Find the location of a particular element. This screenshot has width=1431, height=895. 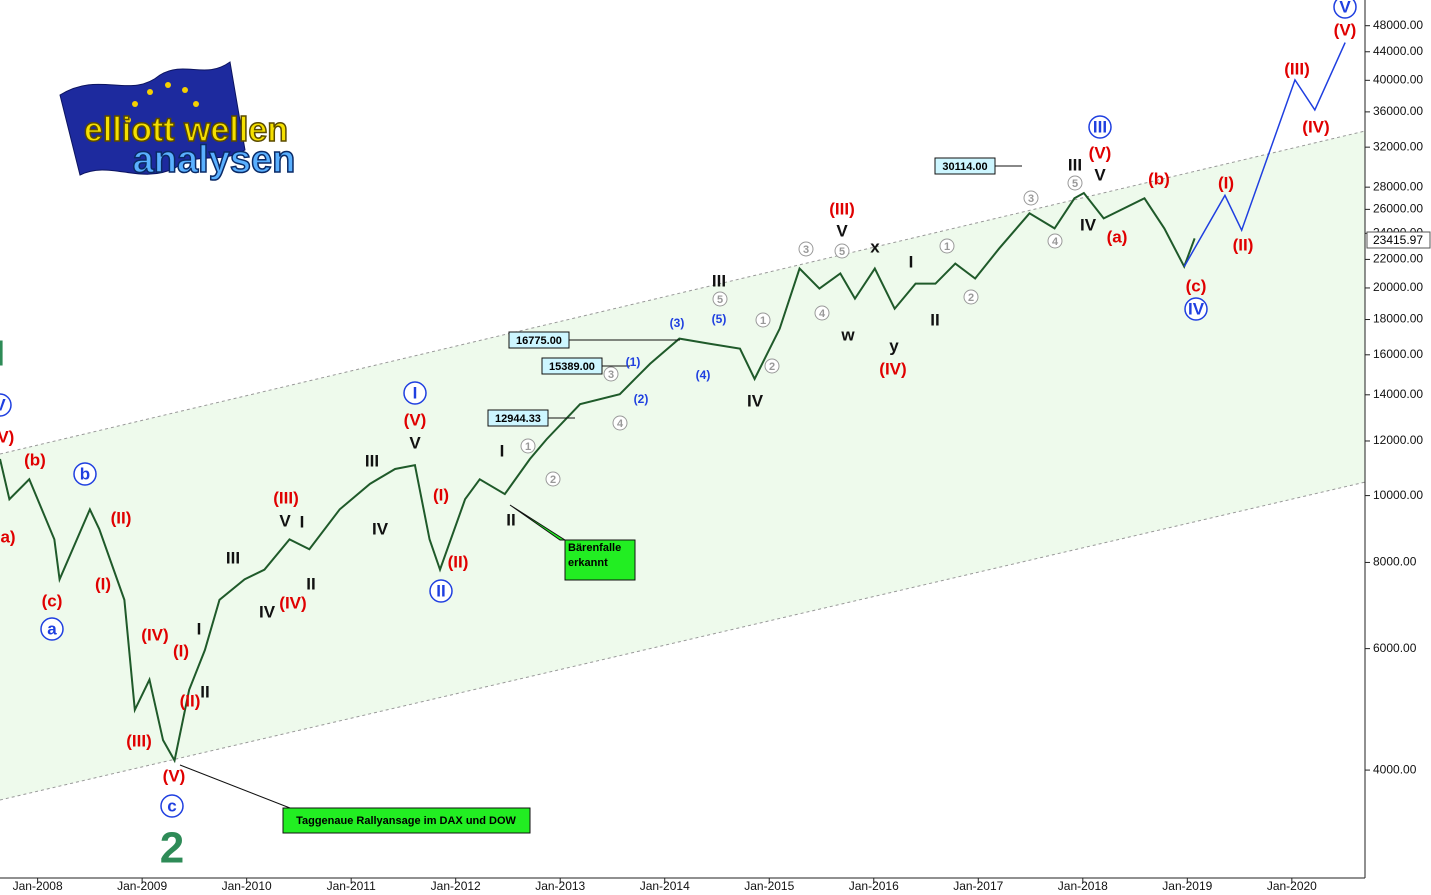

y-tick-label: 32000.00 is located at coordinates (1398, 146).